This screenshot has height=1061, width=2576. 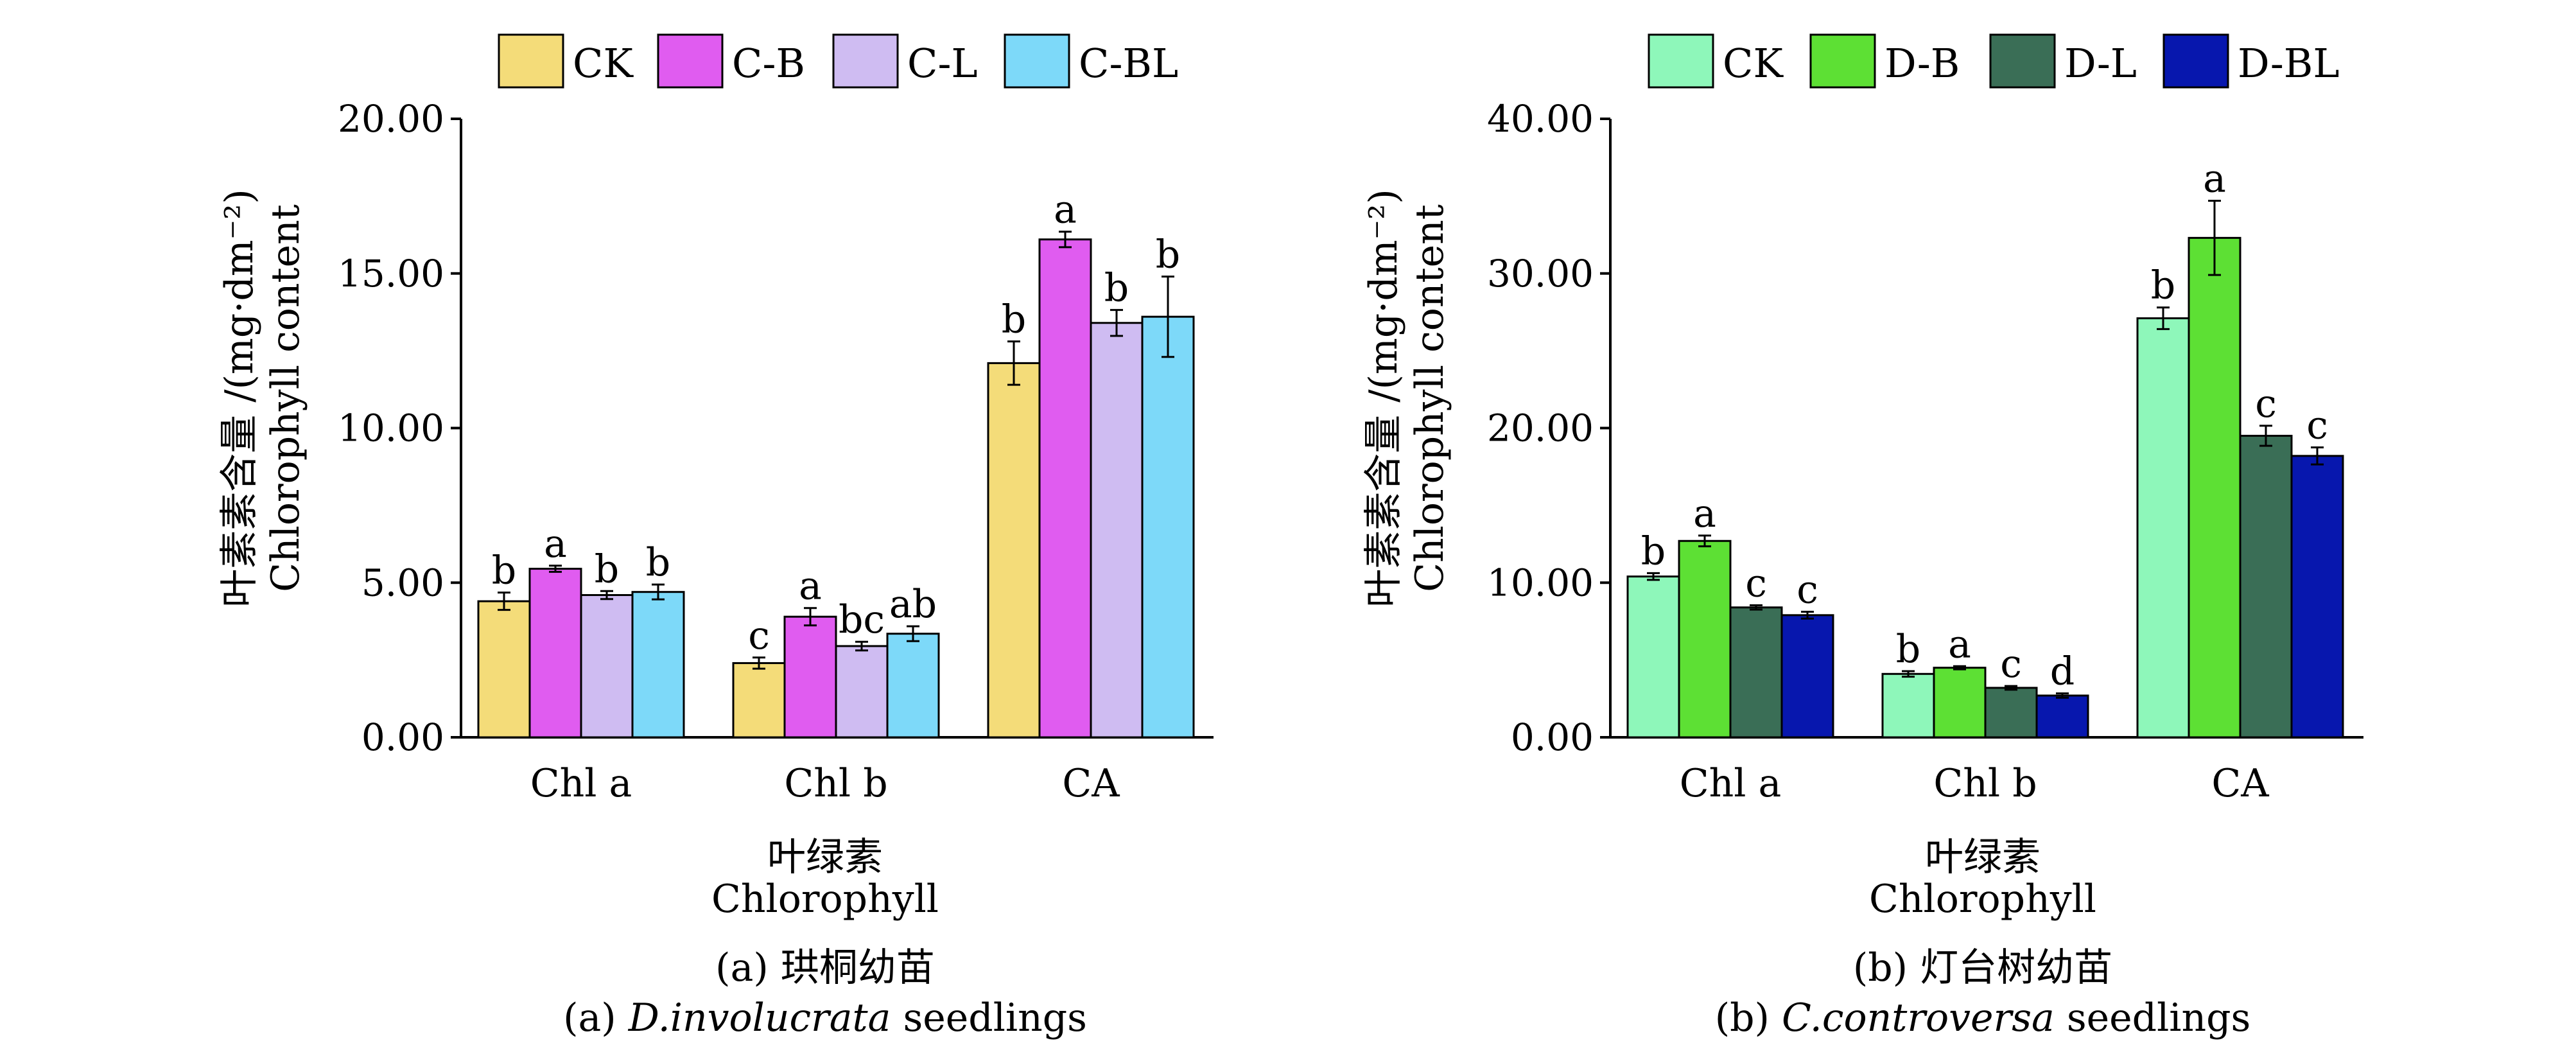 I want to click on caption-en-prefix-a: (a), so click(x=596, y=1017).